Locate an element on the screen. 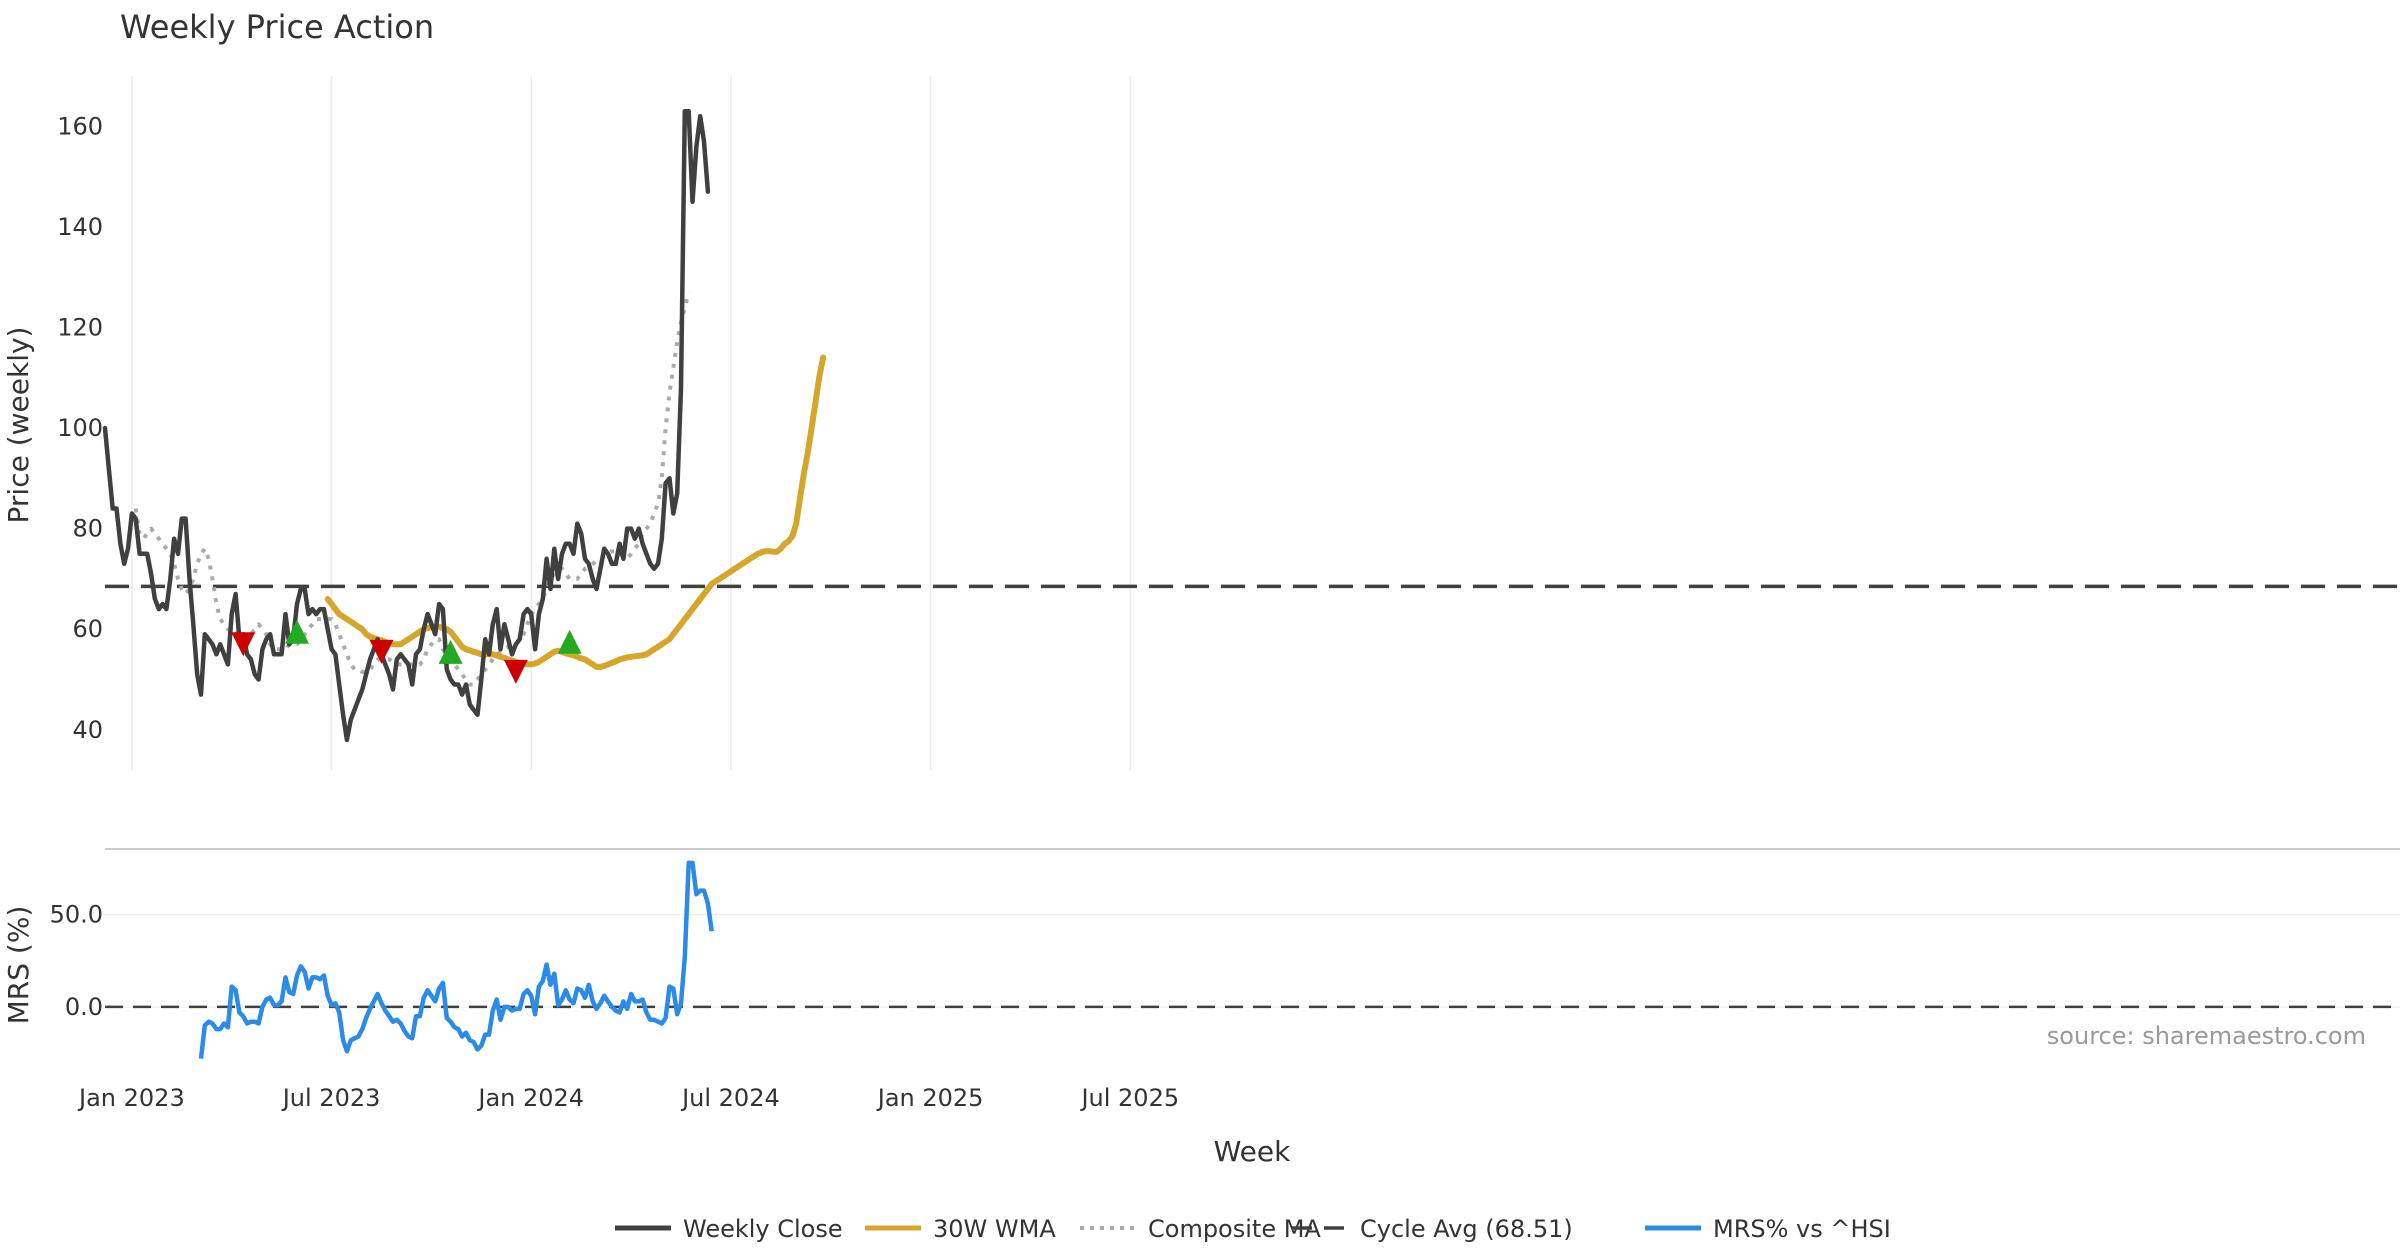 Image resolution: width=2400 pixels, height=1260 pixels. legend-label: MRS% vs ^HSI is located at coordinates (1802, 1229).